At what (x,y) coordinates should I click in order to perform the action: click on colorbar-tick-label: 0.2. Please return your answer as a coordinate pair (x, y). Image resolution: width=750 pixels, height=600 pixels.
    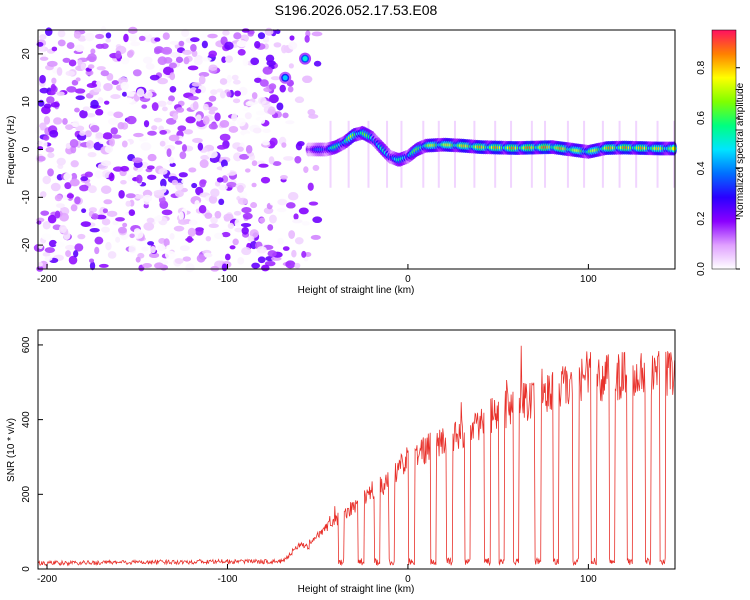
    Looking at the image, I should click on (701, 218).